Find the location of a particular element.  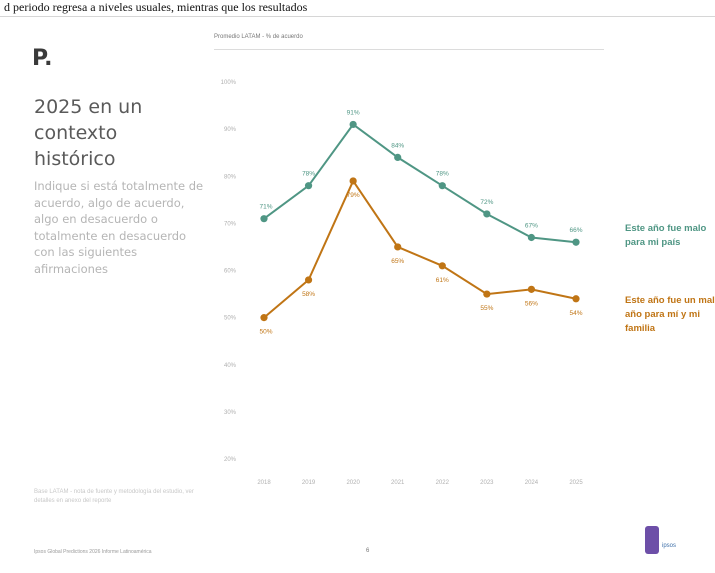

data-label: 66% is located at coordinates (575, 230).